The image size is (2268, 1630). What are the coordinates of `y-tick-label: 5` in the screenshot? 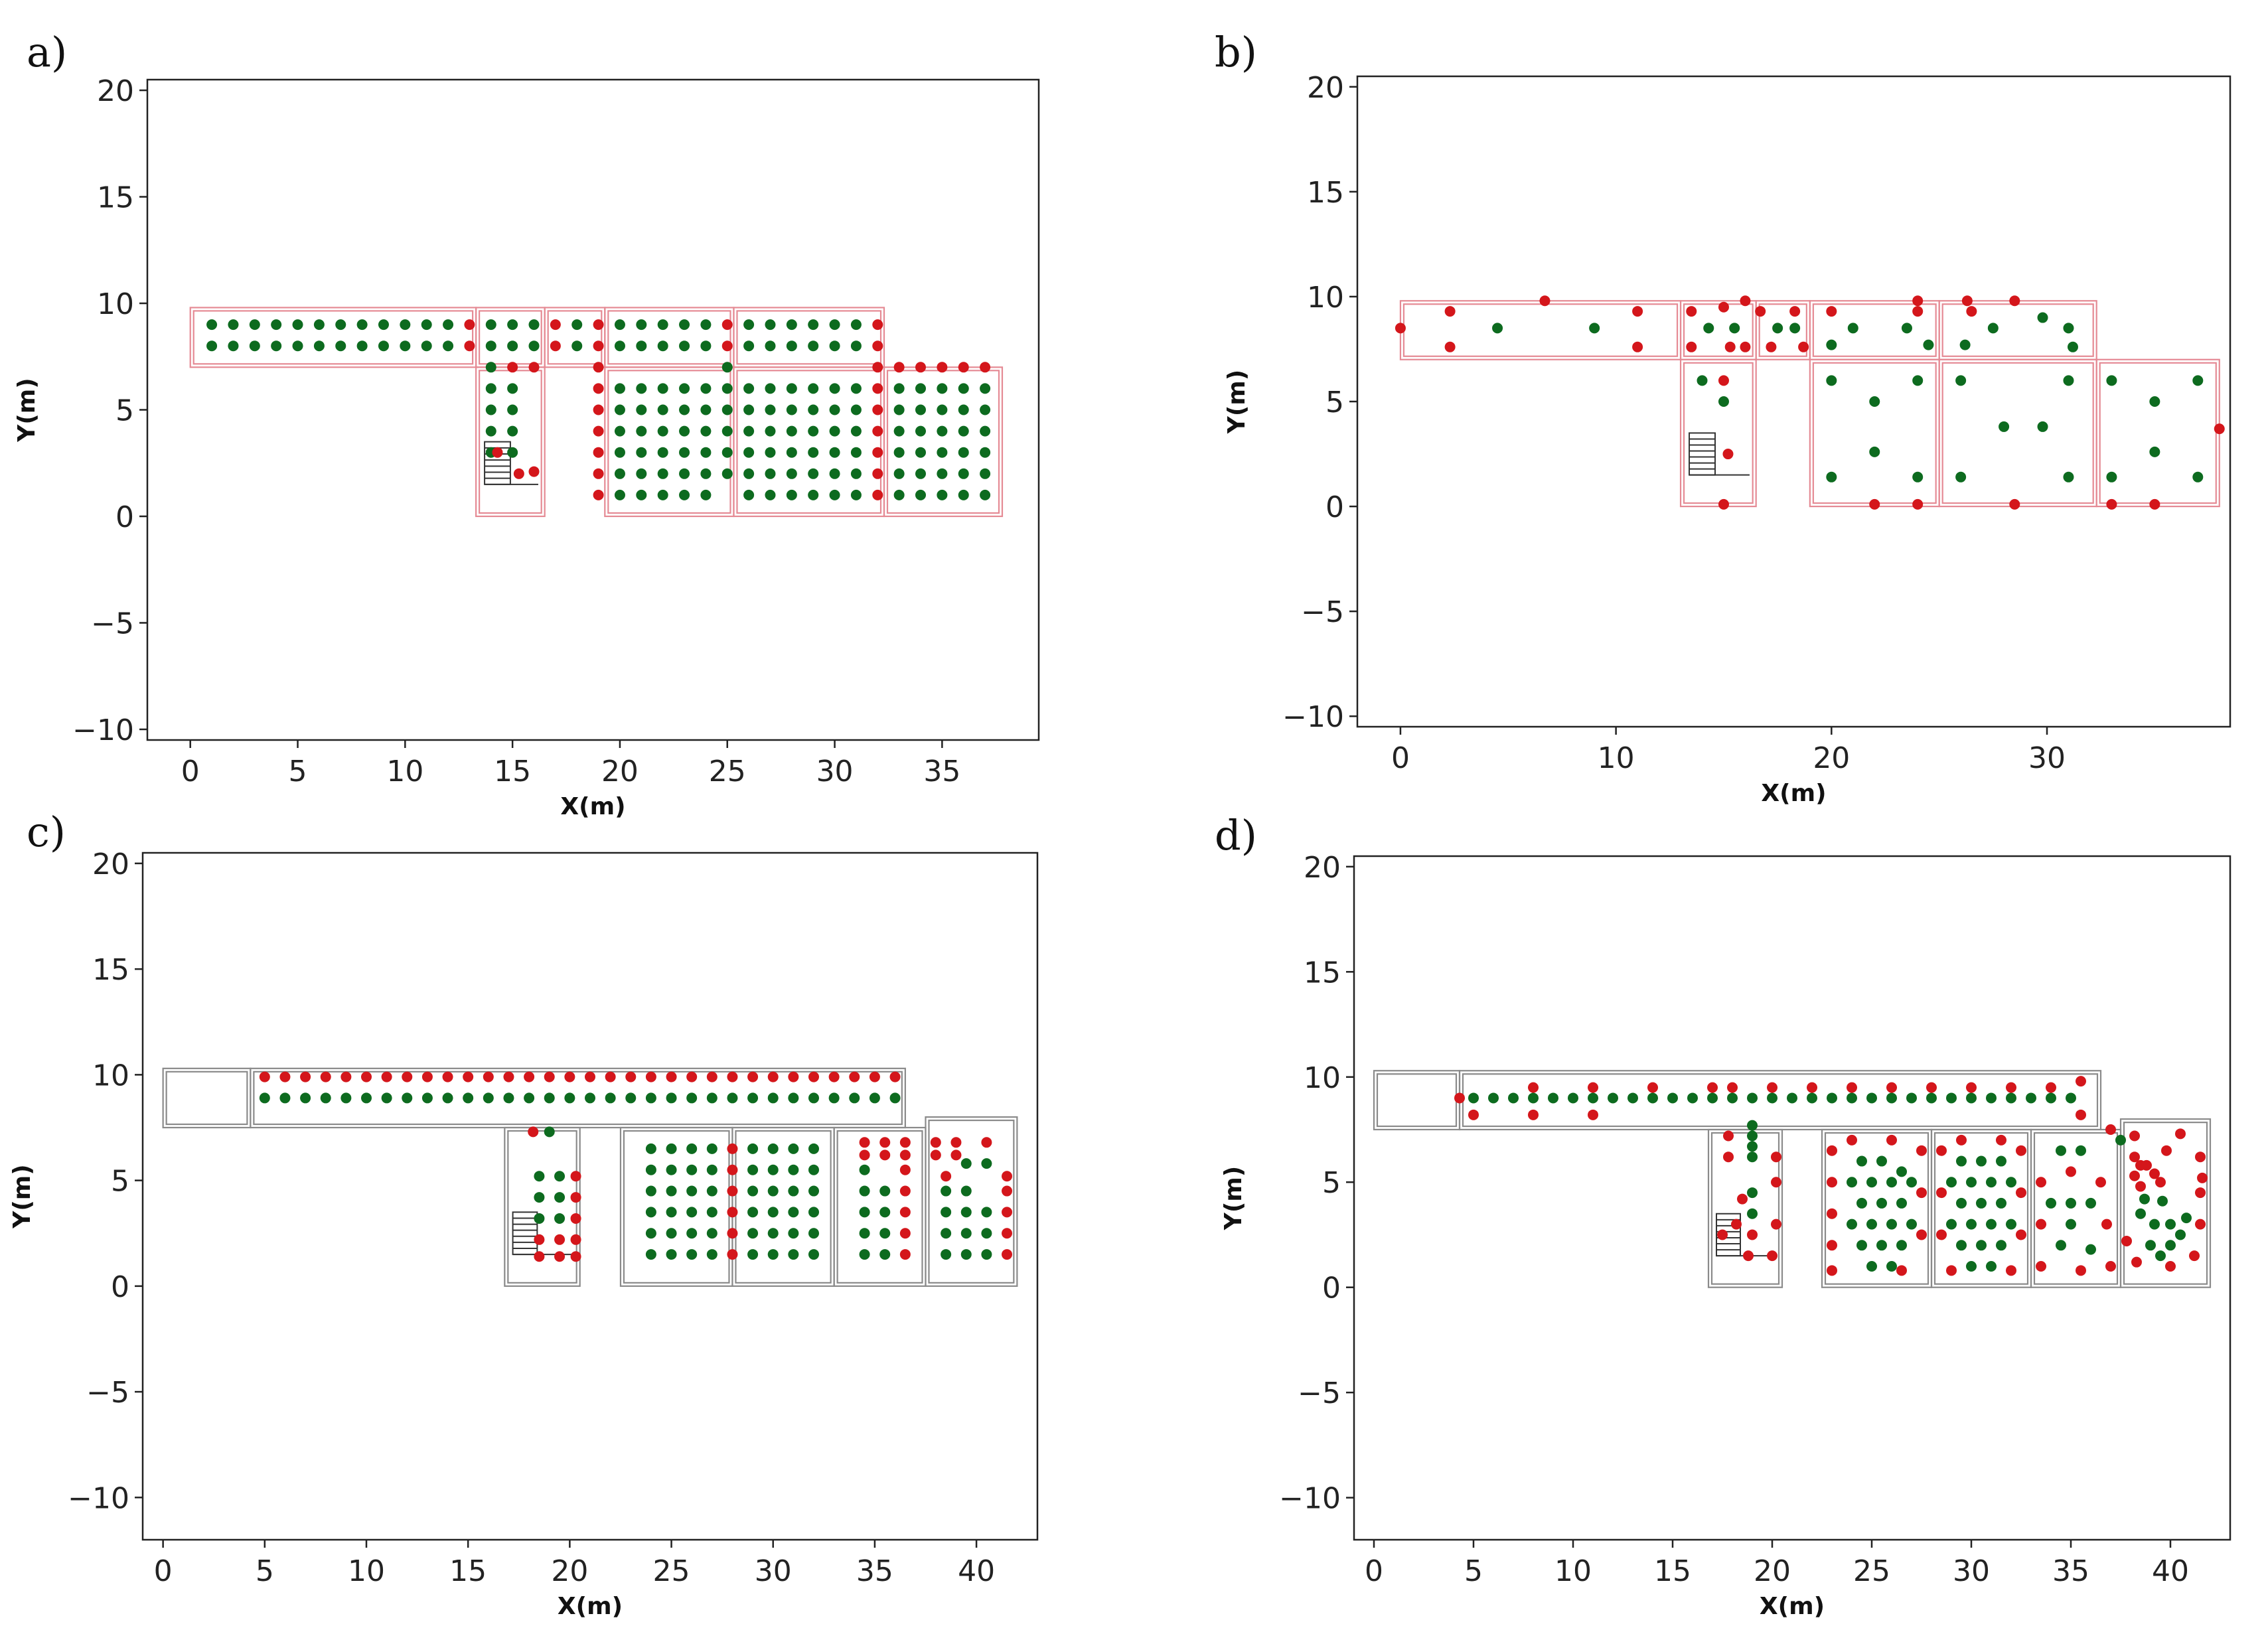 It's located at (1334, 402).